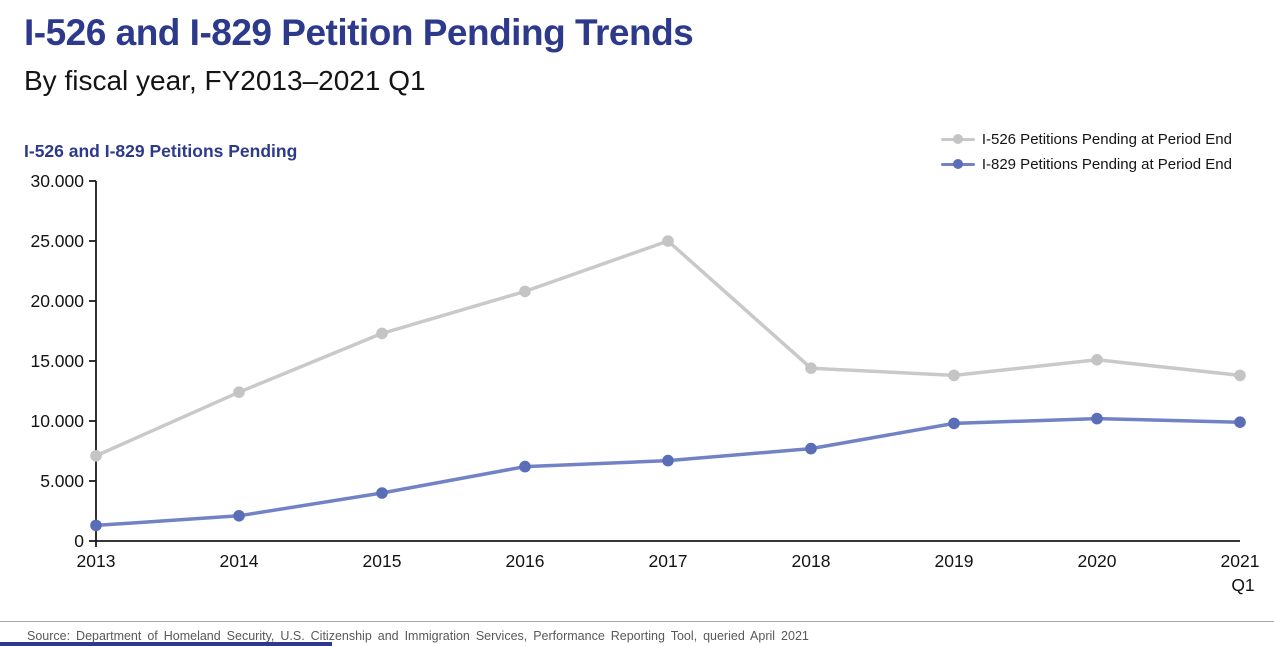  What do you see at coordinates (79, 541) in the screenshot?
I see `y-tick-label: 0` at bounding box center [79, 541].